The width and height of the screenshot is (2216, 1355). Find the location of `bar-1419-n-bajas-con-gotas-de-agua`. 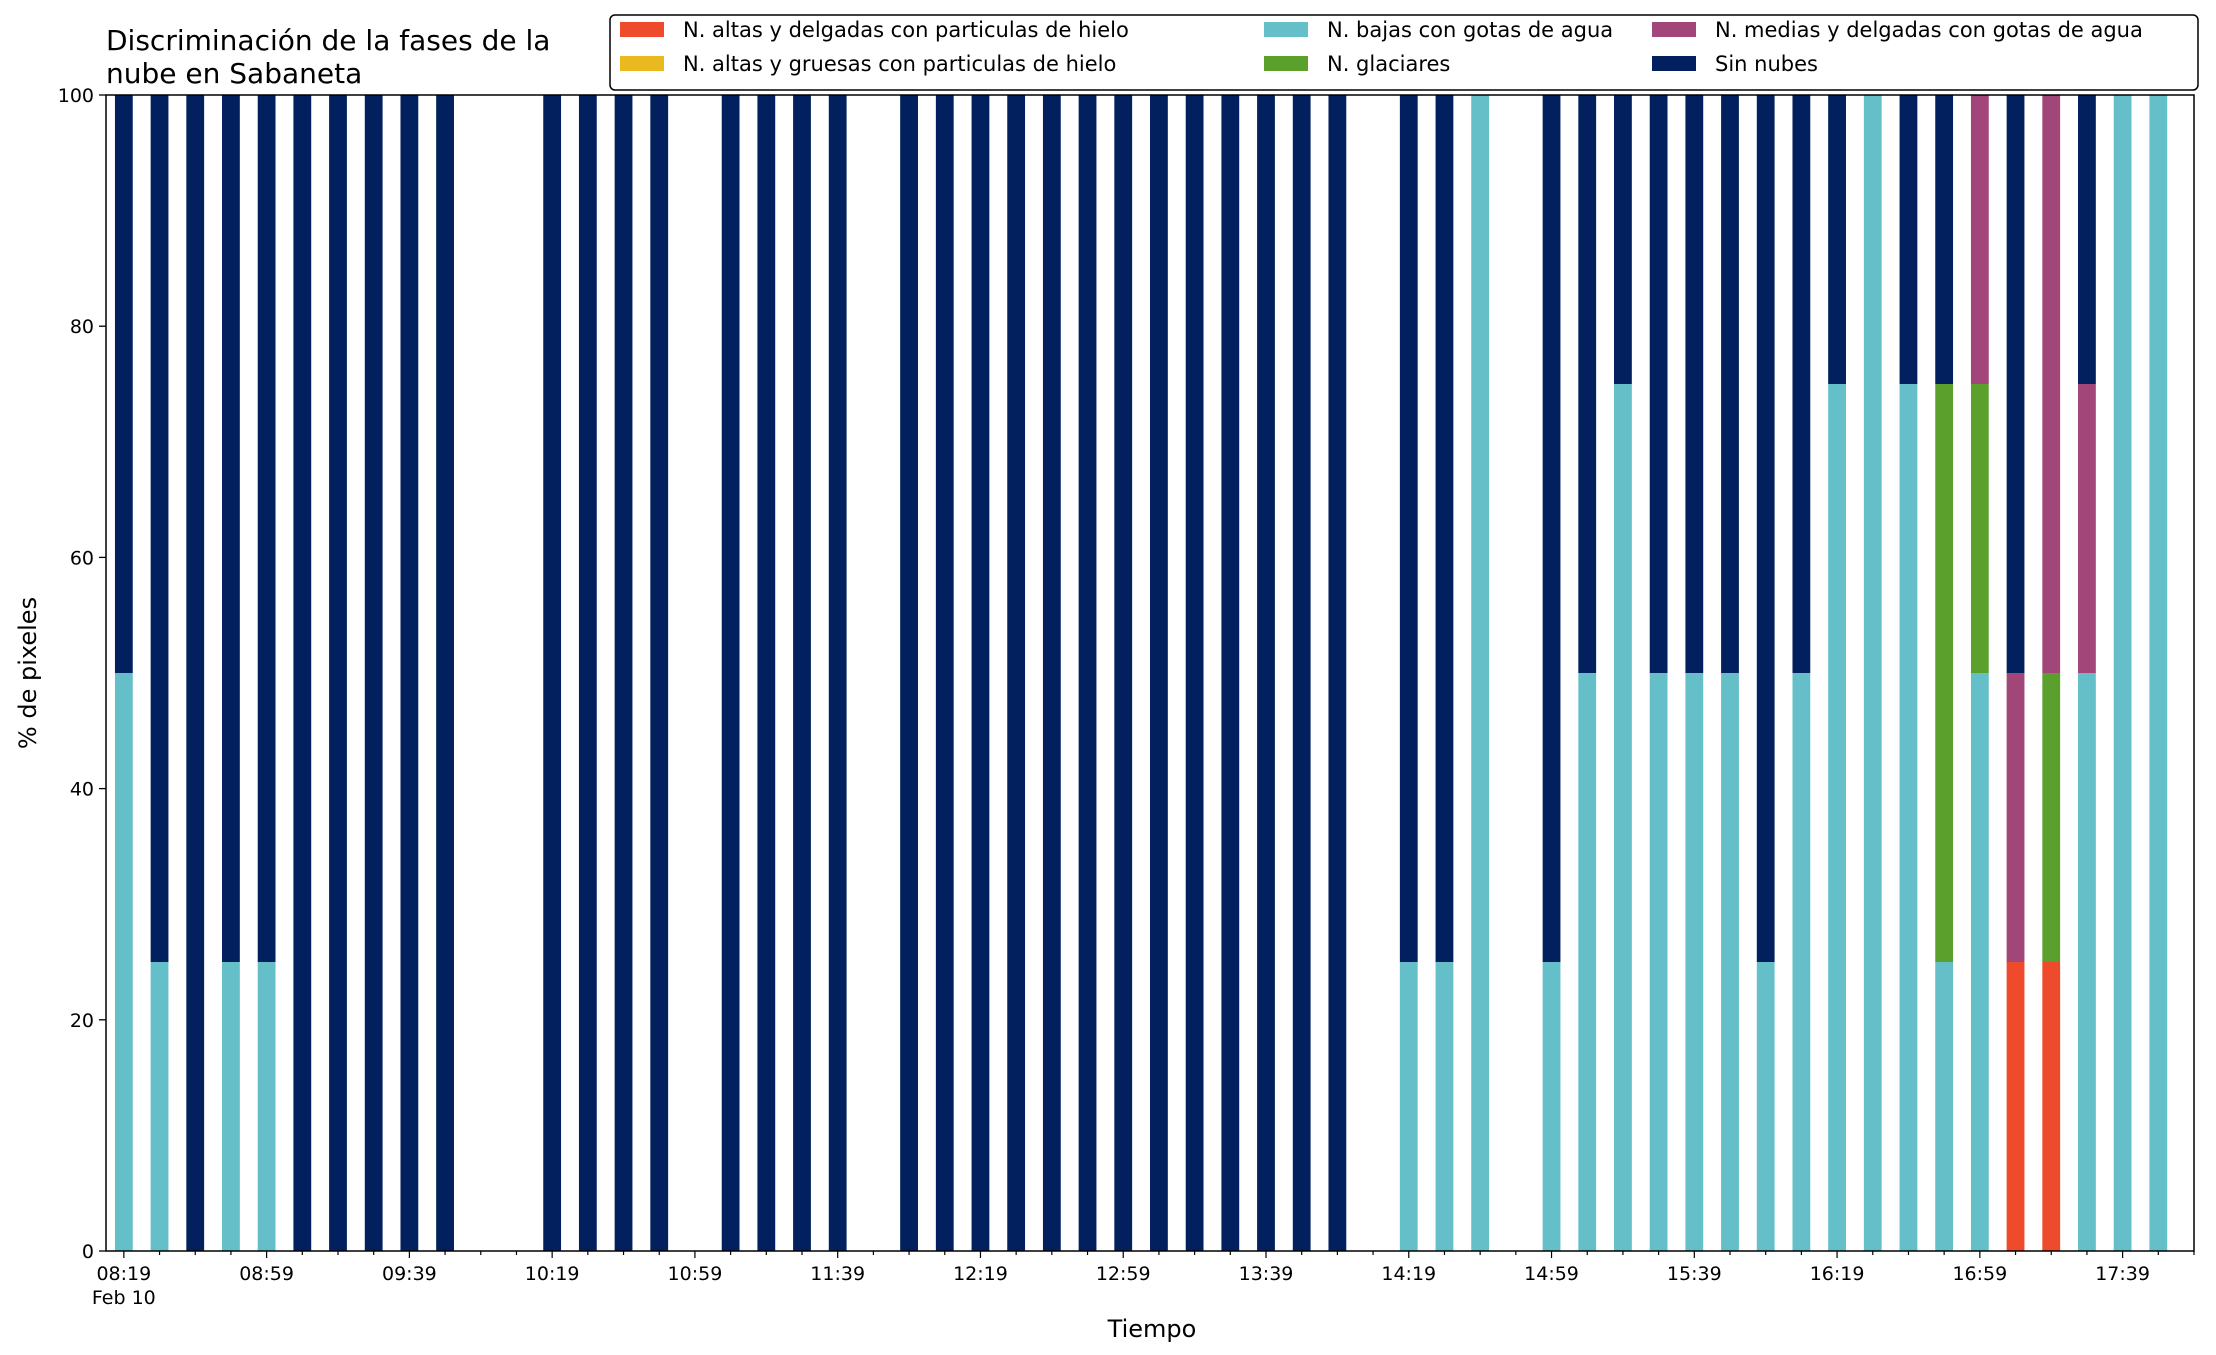

bar-1419-n-bajas-con-gotas-de-agua is located at coordinates (1408, 1106).